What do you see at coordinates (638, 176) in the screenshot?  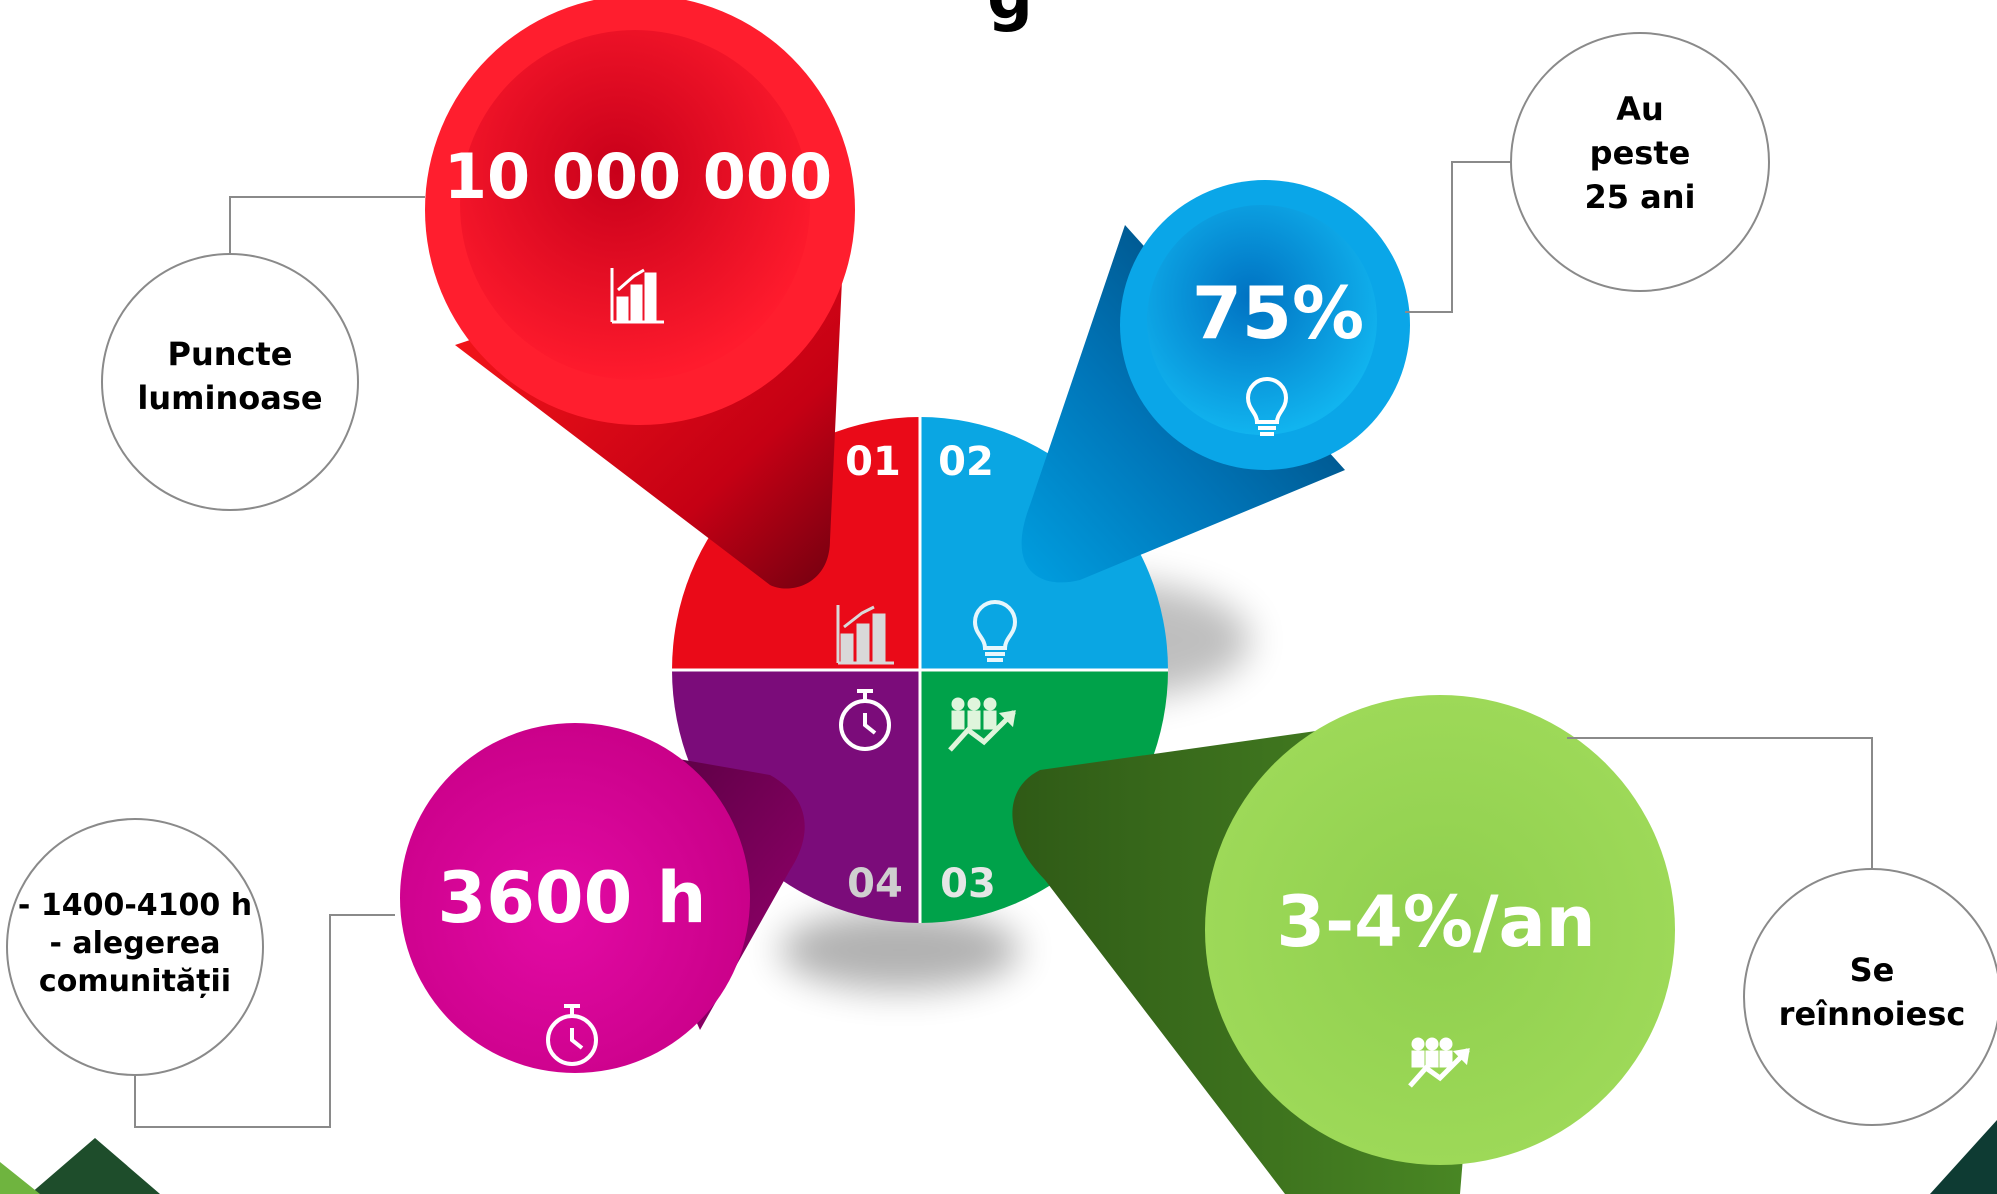 I see `red-bubble-value: 10 000 000` at bounding box center [638, 176].